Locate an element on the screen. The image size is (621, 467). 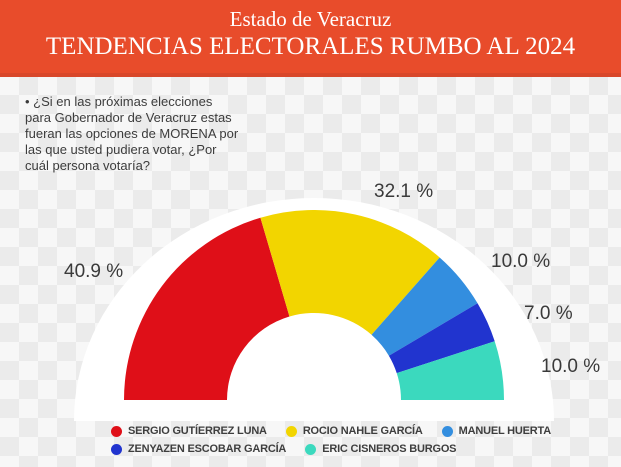
legend-item-manuel-huerta: MANUEL HUERTA is located at coordinates (496, 431).